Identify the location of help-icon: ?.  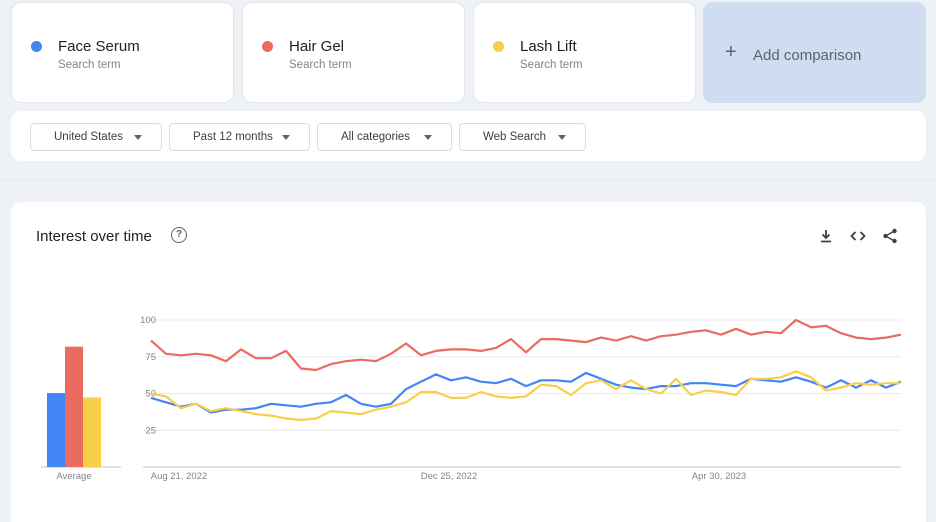
(179, 235).